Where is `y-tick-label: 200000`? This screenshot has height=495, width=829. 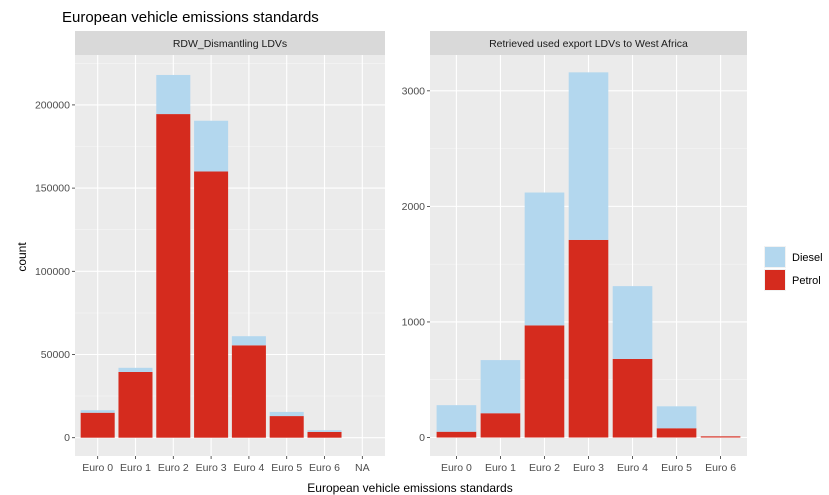
y-tick-label: 200000 is located at coordinates (52, 105).